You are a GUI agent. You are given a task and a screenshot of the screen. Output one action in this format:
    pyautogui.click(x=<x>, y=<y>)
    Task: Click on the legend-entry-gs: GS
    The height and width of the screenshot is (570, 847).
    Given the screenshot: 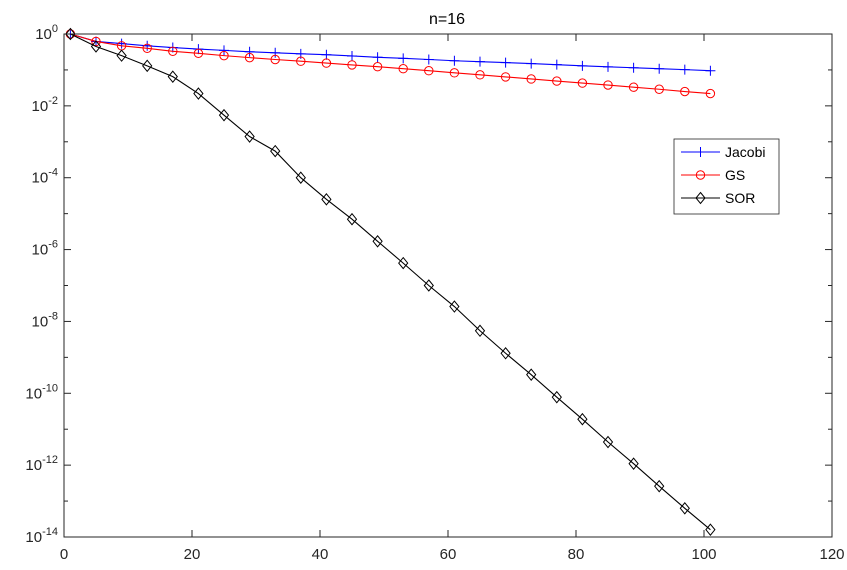 What is the action you would take?
    pyautogui.click(x=713, y=175)
    